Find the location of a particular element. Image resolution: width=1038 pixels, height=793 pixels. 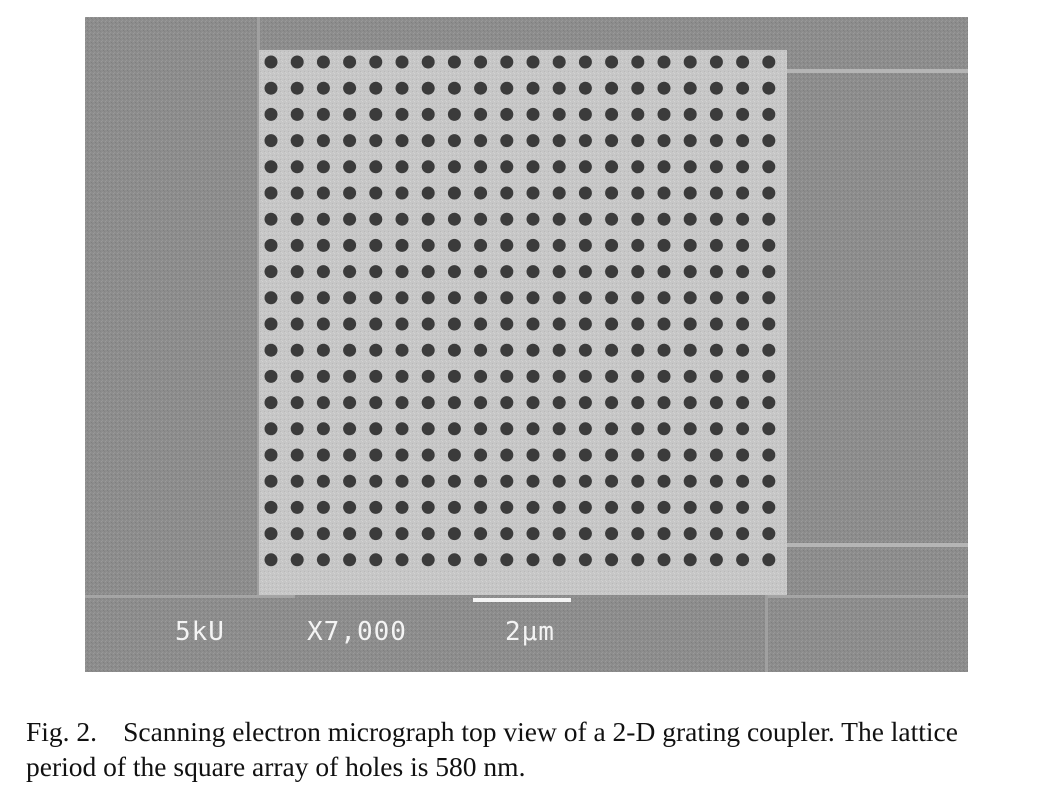

waveguide-edge-top is located at coordinates (876, 71).